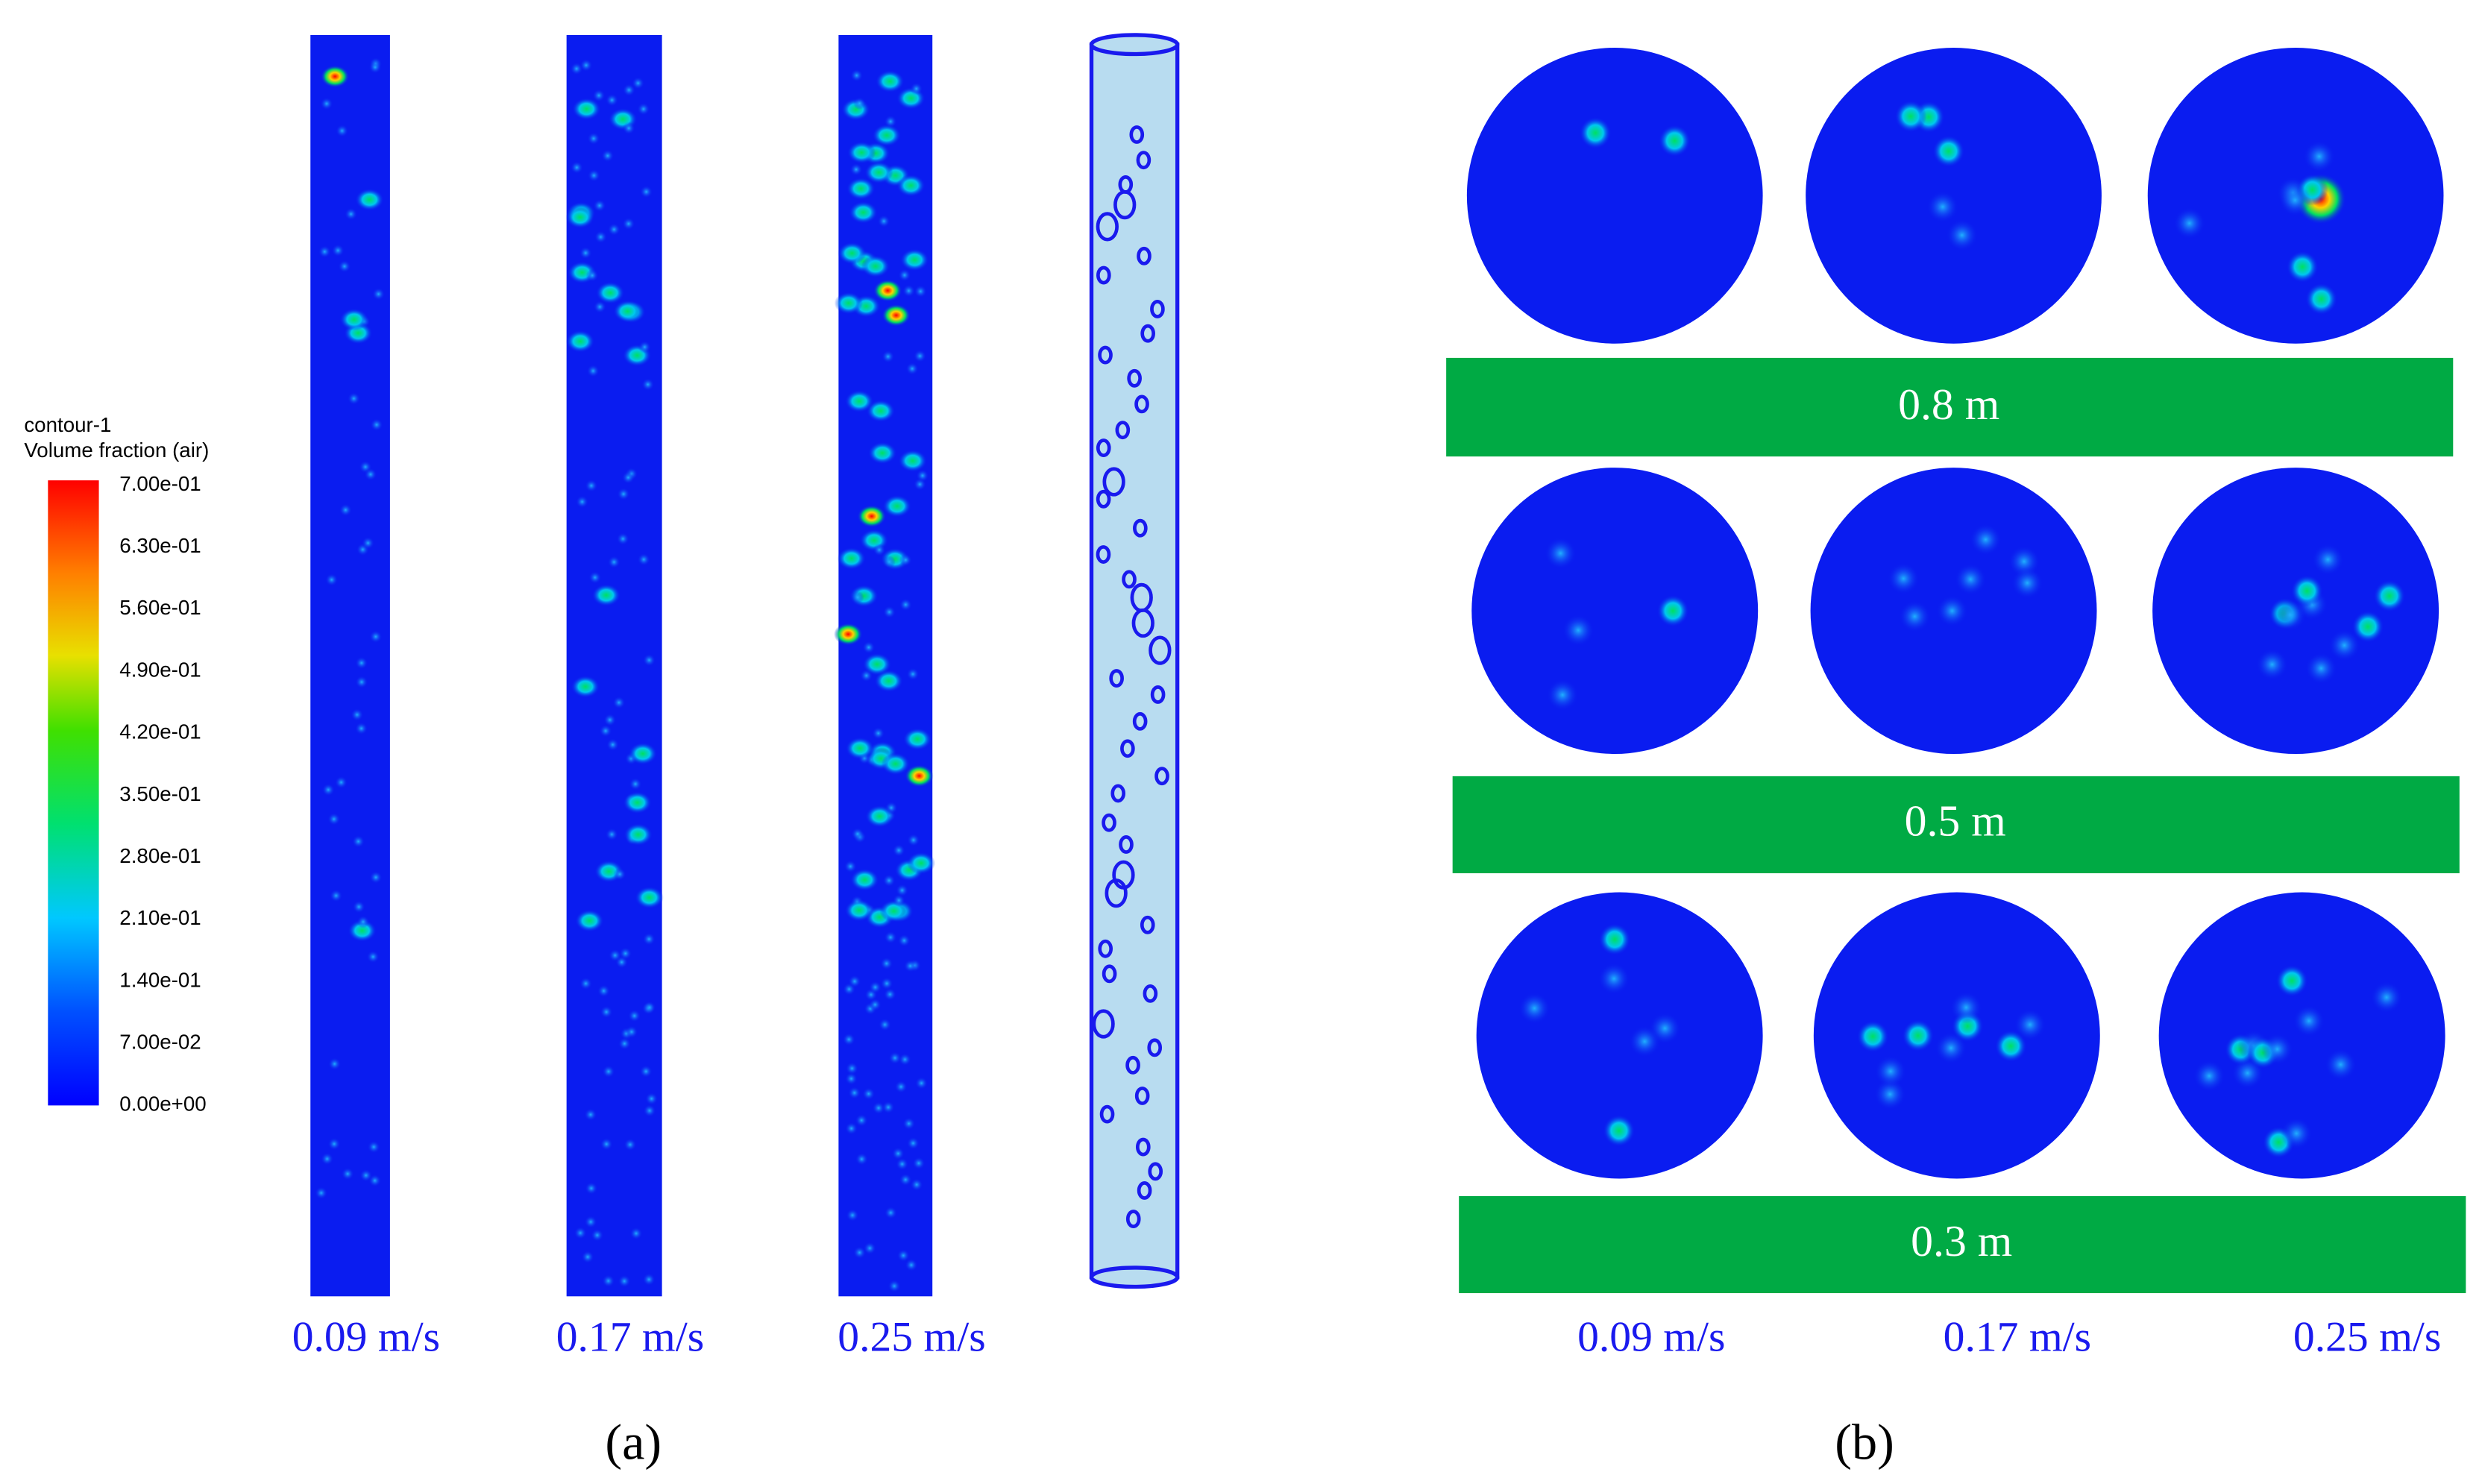 This screenshot has height=1484, width=2482. Describe the element at coordinates (160, 1043) in the screenshot. I see `colorbar-tick-label: 7.00e-02` at that location.